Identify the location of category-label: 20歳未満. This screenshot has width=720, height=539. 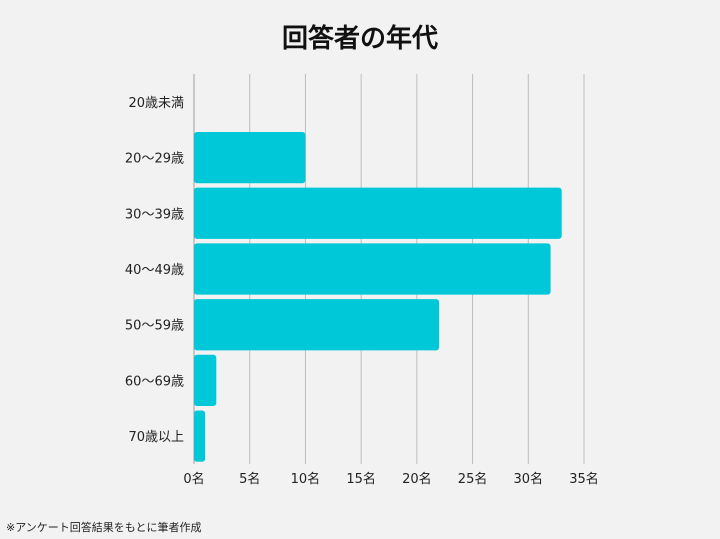
(156, 103).